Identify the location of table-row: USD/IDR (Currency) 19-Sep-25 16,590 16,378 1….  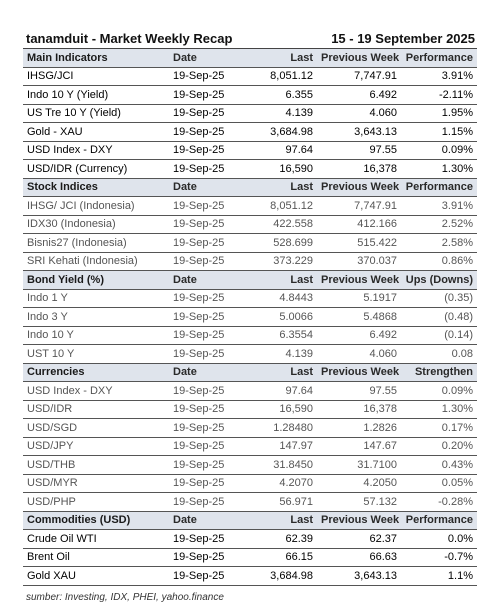
(250, 169).